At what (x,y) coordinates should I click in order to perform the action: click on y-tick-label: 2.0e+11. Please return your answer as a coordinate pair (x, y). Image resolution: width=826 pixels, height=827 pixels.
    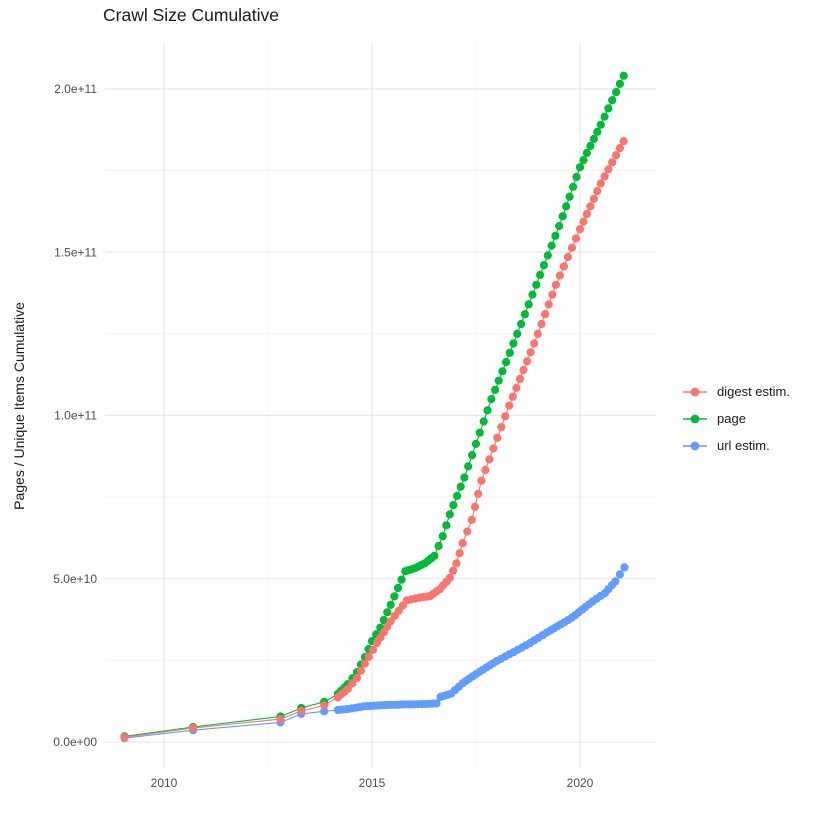
    Looking at the image, I should click on (75, 89).